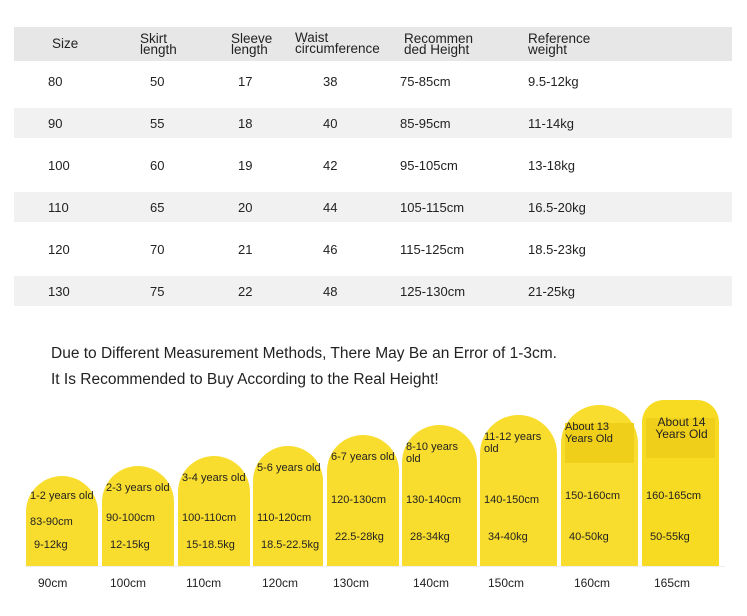 Image resolution: width=747 pixels, height=616 pixels. I want to click on table-cell: 11-14kg, so click(551, 123).